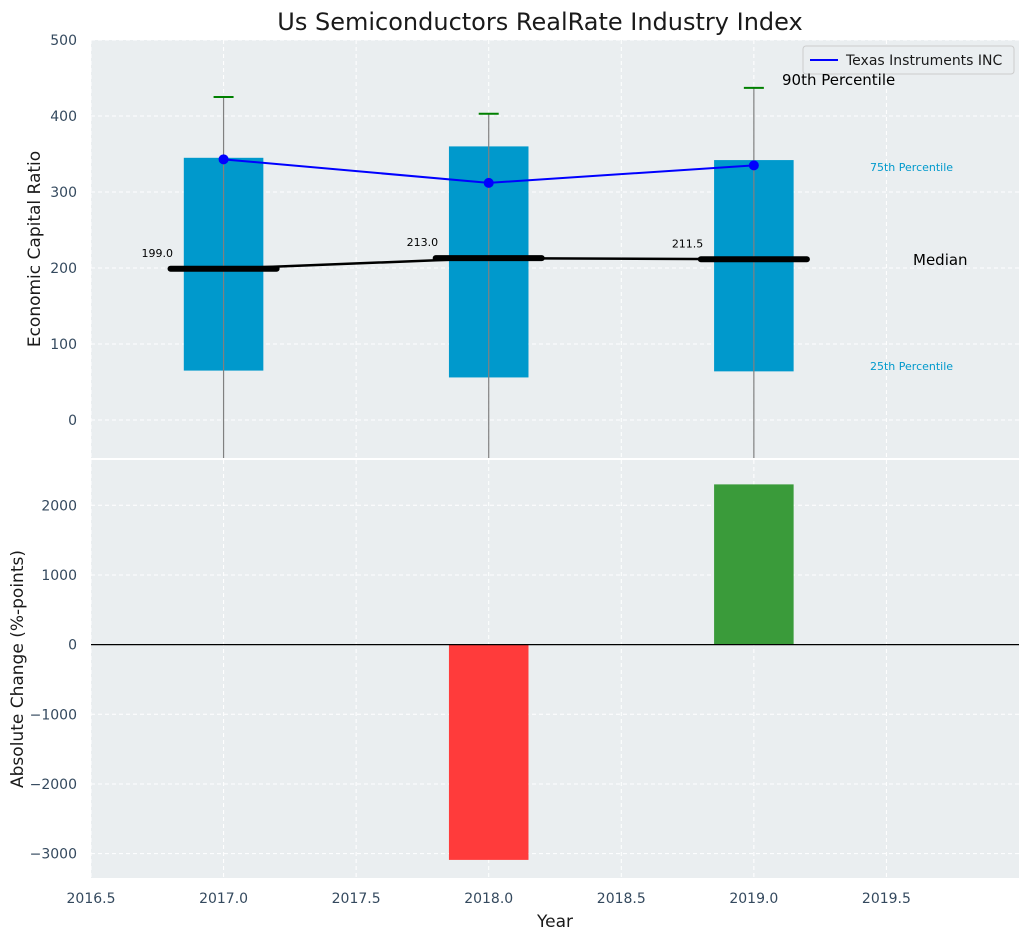 This screenshot has height=940, width=1029. Describe the element at coordinates (53, 855) in the screenshot. I see `bottom-y-tick-label: −3000` at that location.